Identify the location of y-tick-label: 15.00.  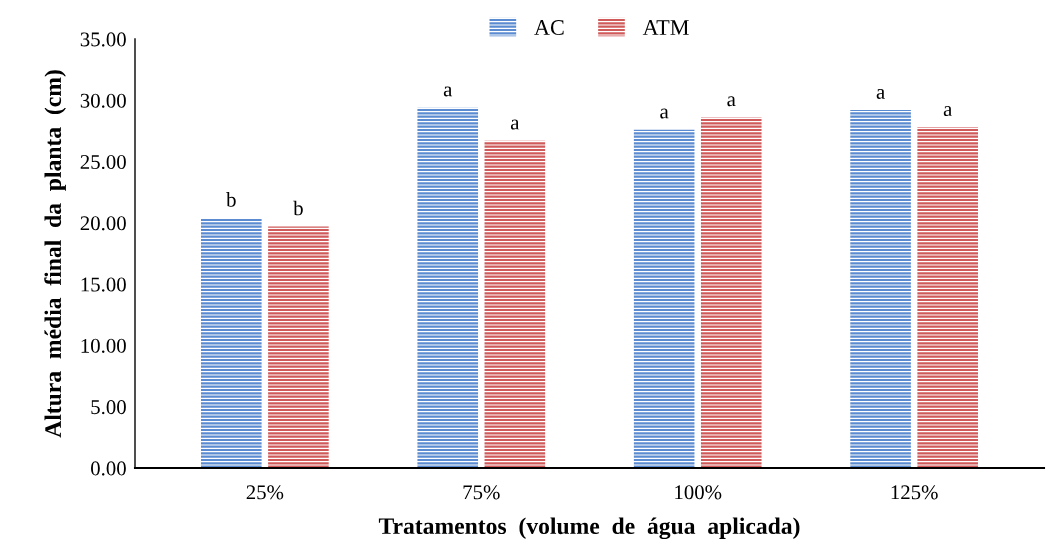
(103, 284).